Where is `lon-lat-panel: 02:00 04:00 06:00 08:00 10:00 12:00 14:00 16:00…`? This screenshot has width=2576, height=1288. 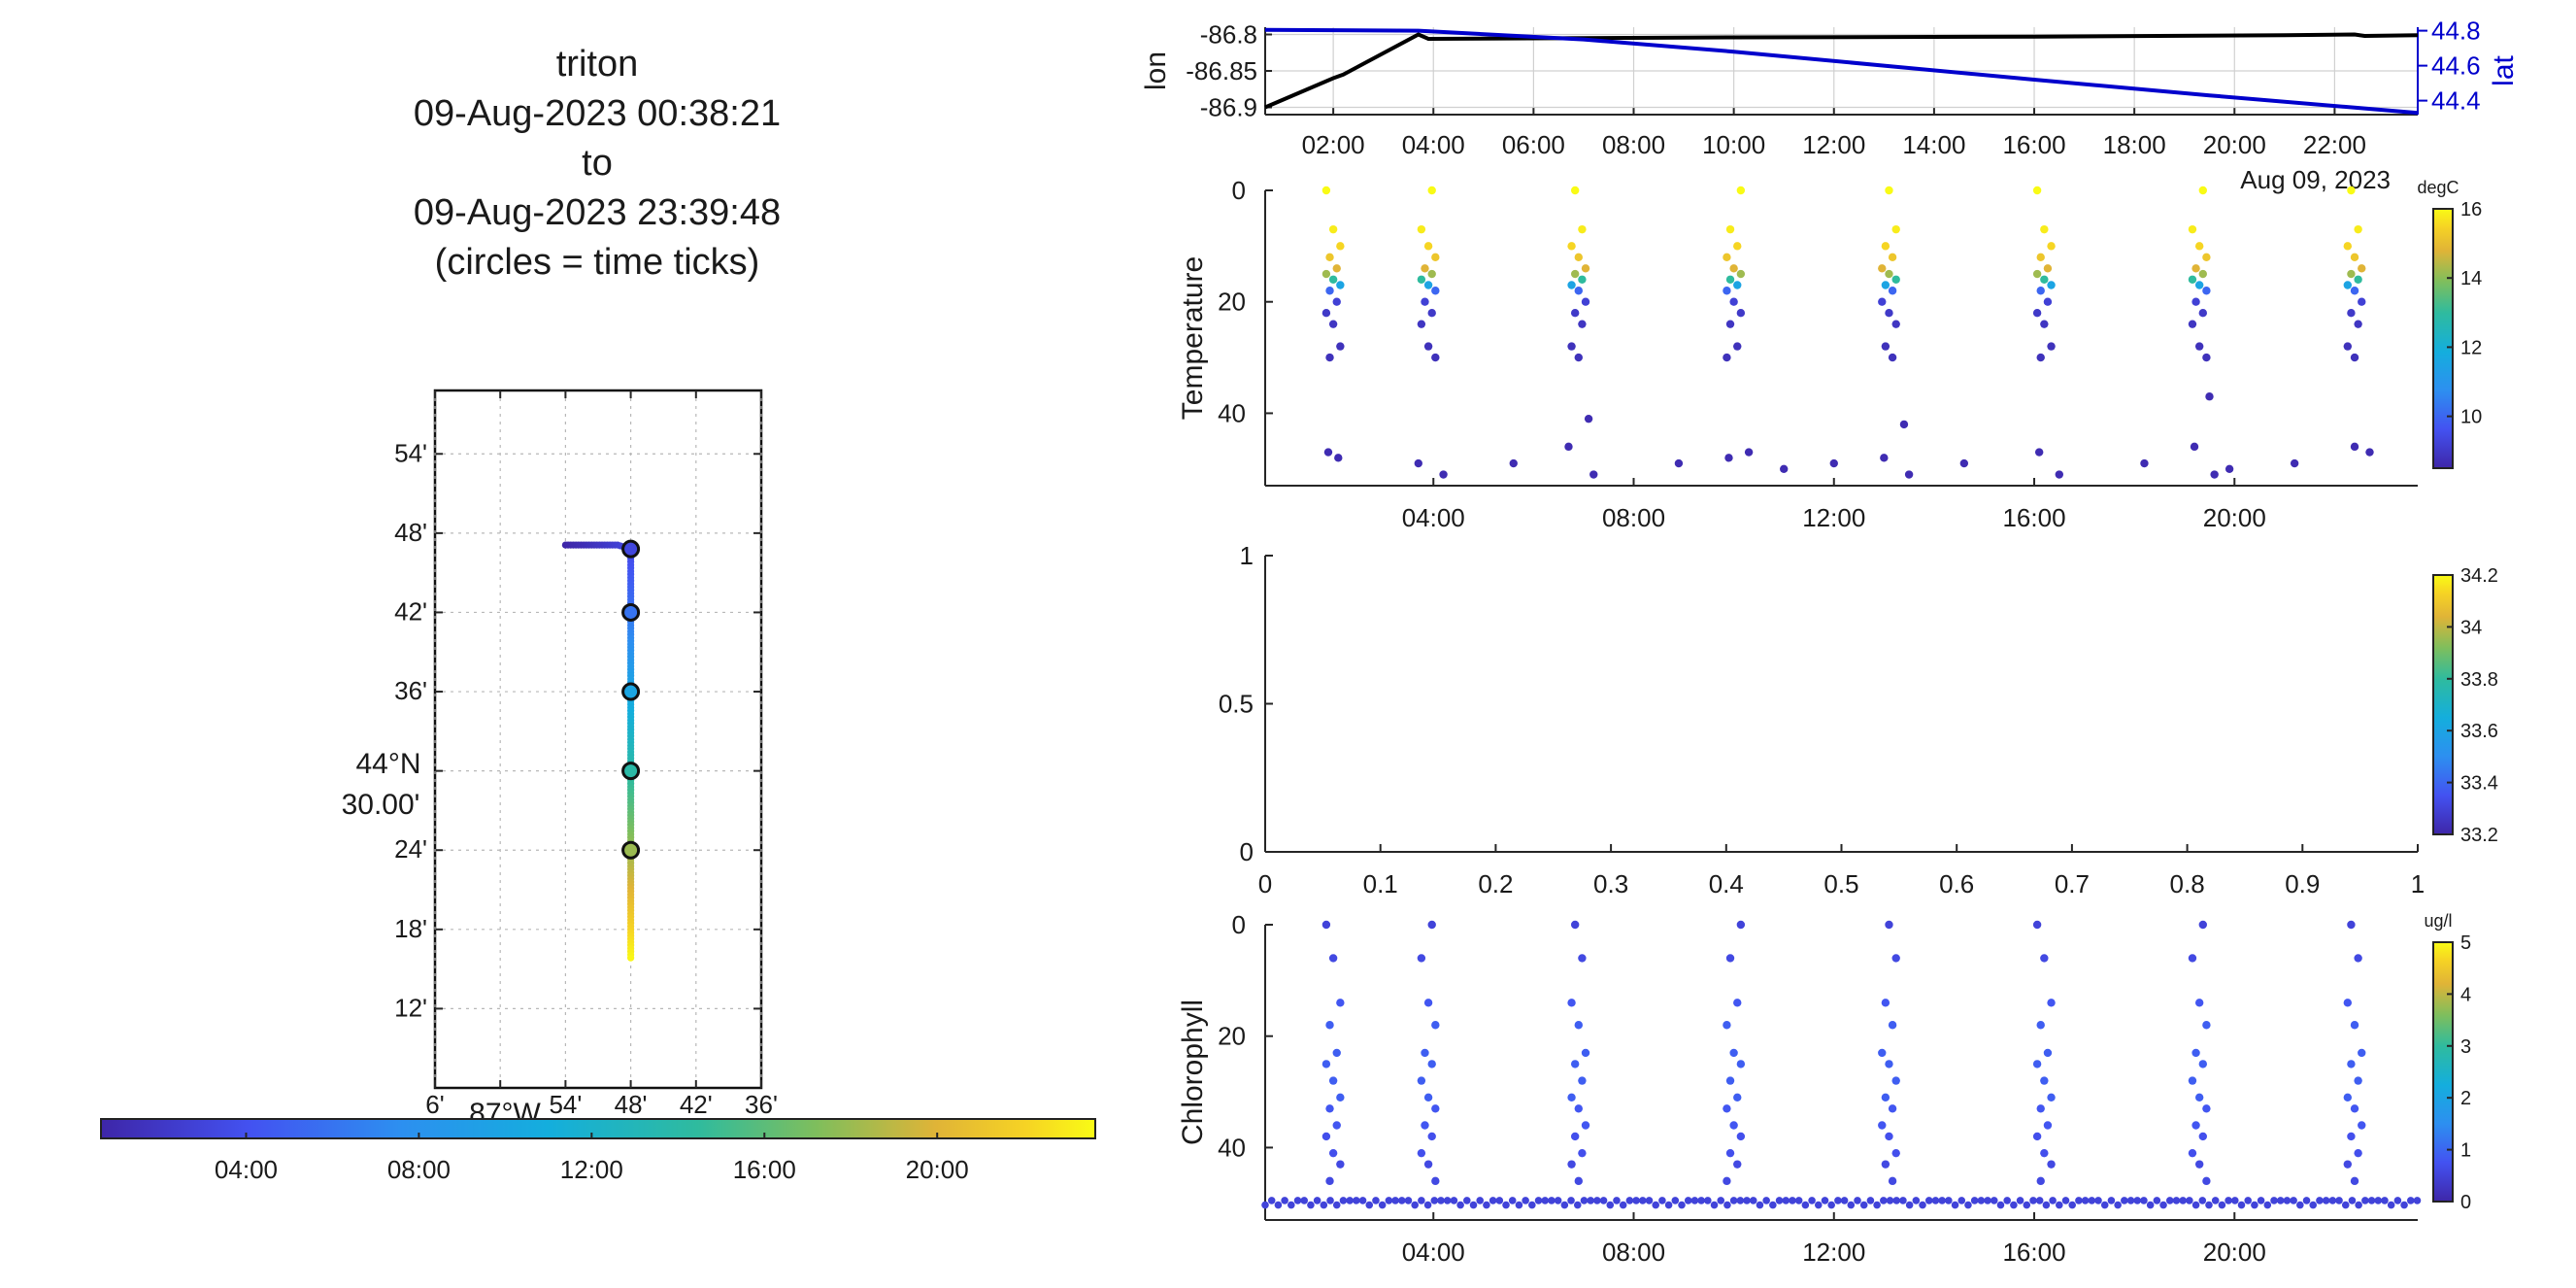 lon-lat-panel: 02:00 04:00 06:00 08:00 10:00 12:00 14:00 16:00… is located at coordinates (1830, 105).